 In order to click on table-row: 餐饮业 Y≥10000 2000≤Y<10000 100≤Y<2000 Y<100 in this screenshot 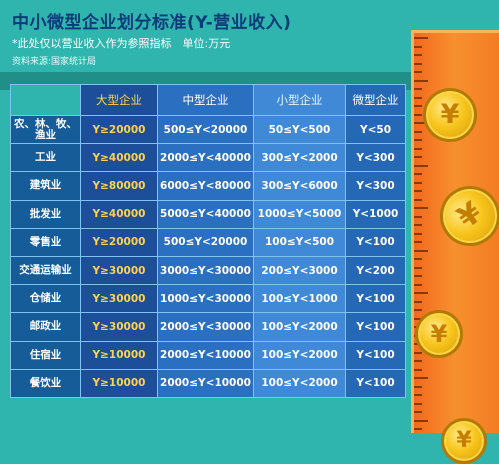, I will do `click(208, 383)`.